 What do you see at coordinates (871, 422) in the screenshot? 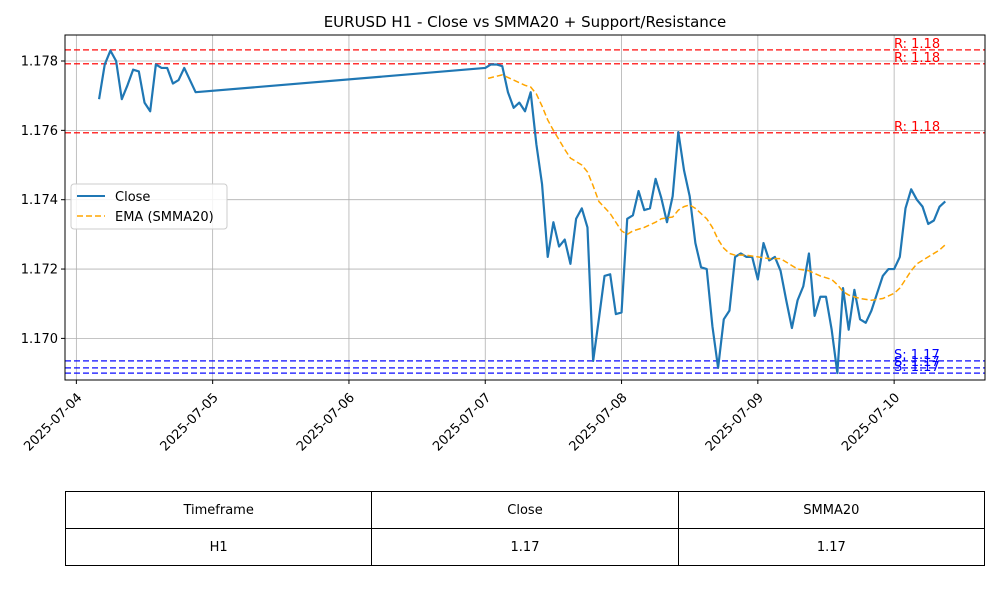
I see `x-tick-label: 2025-07-10` at bounding box center [871, 422].